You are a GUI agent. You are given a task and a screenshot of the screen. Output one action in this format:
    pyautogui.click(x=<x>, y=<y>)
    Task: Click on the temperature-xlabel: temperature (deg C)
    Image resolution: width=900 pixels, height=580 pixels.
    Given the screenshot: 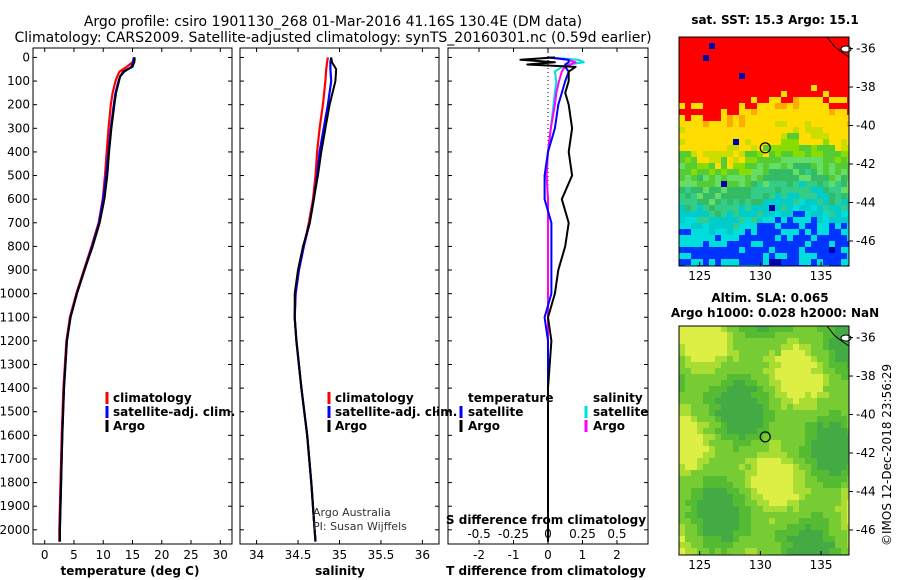 What is the action you would take?
    pyautogui.click(x=130, y=571)
    